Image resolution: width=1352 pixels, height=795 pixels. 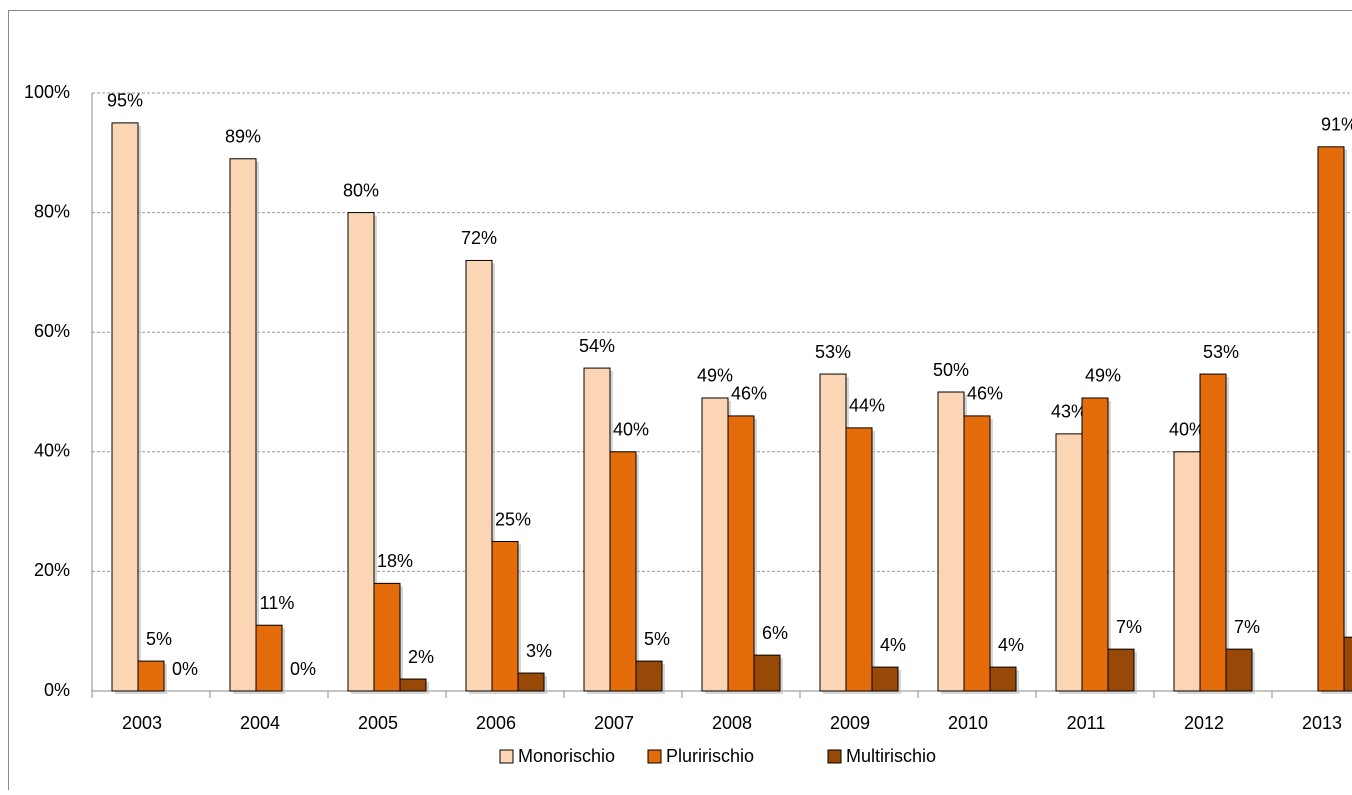 What do you see at coordinates (243, 137) in the screenshot?
I see `data-label: 89%` at bounding box center [243, 137].